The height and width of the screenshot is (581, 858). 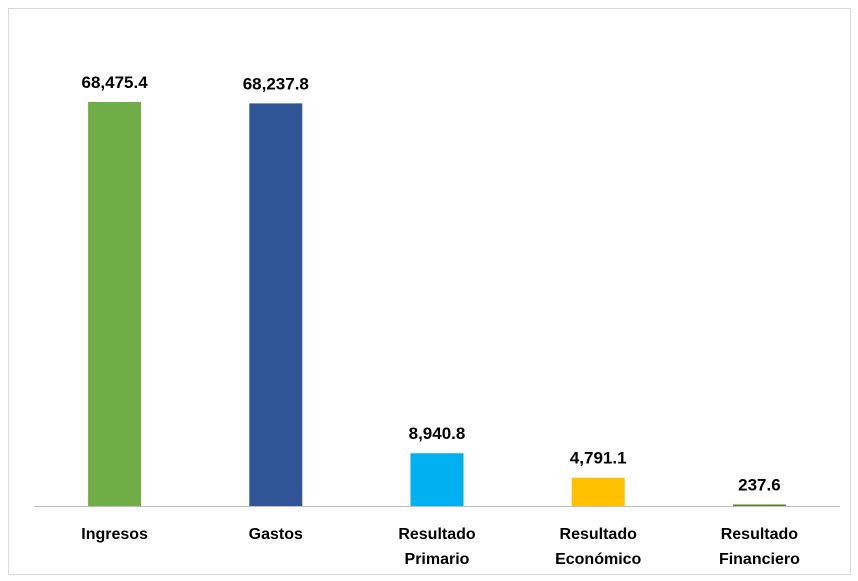 What do you see at coordinates (437, 433) in the screenshot?
I see `data-label-2: 8,940.8` at bounding box center [437, 433].